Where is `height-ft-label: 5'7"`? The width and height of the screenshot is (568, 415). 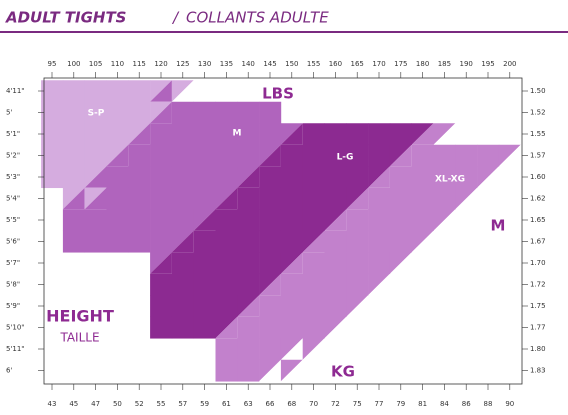
height-ft-label: 5'7" is located at coordinates (13, 263).